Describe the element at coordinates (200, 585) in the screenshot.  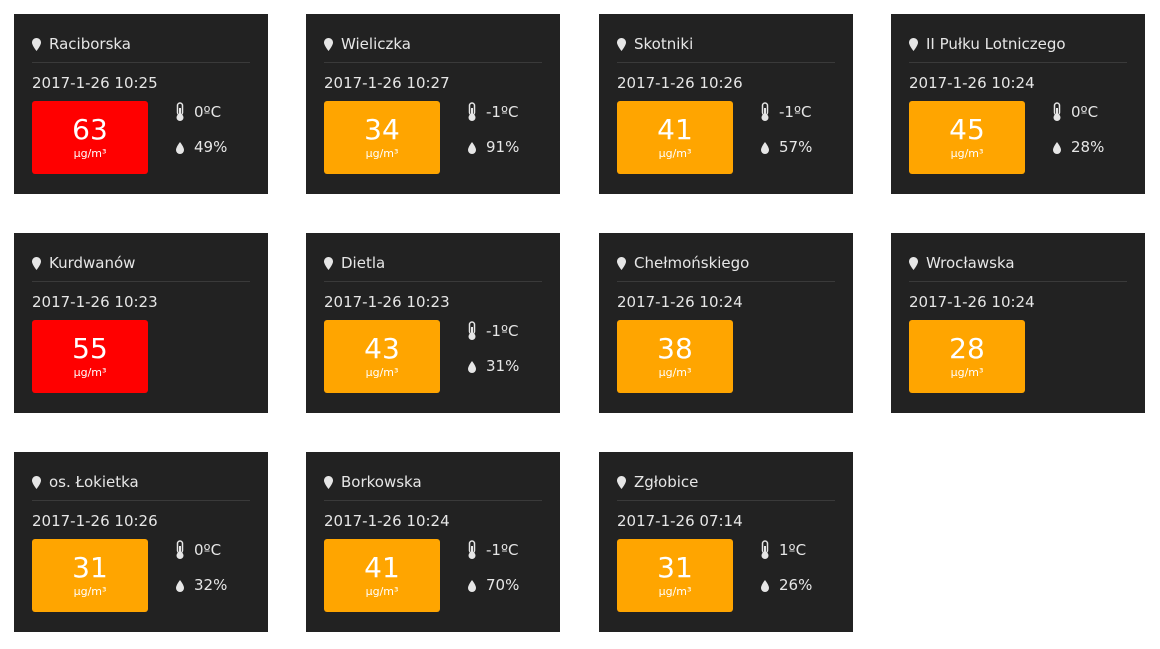
I see `humidity-reading: 32%` at that location.